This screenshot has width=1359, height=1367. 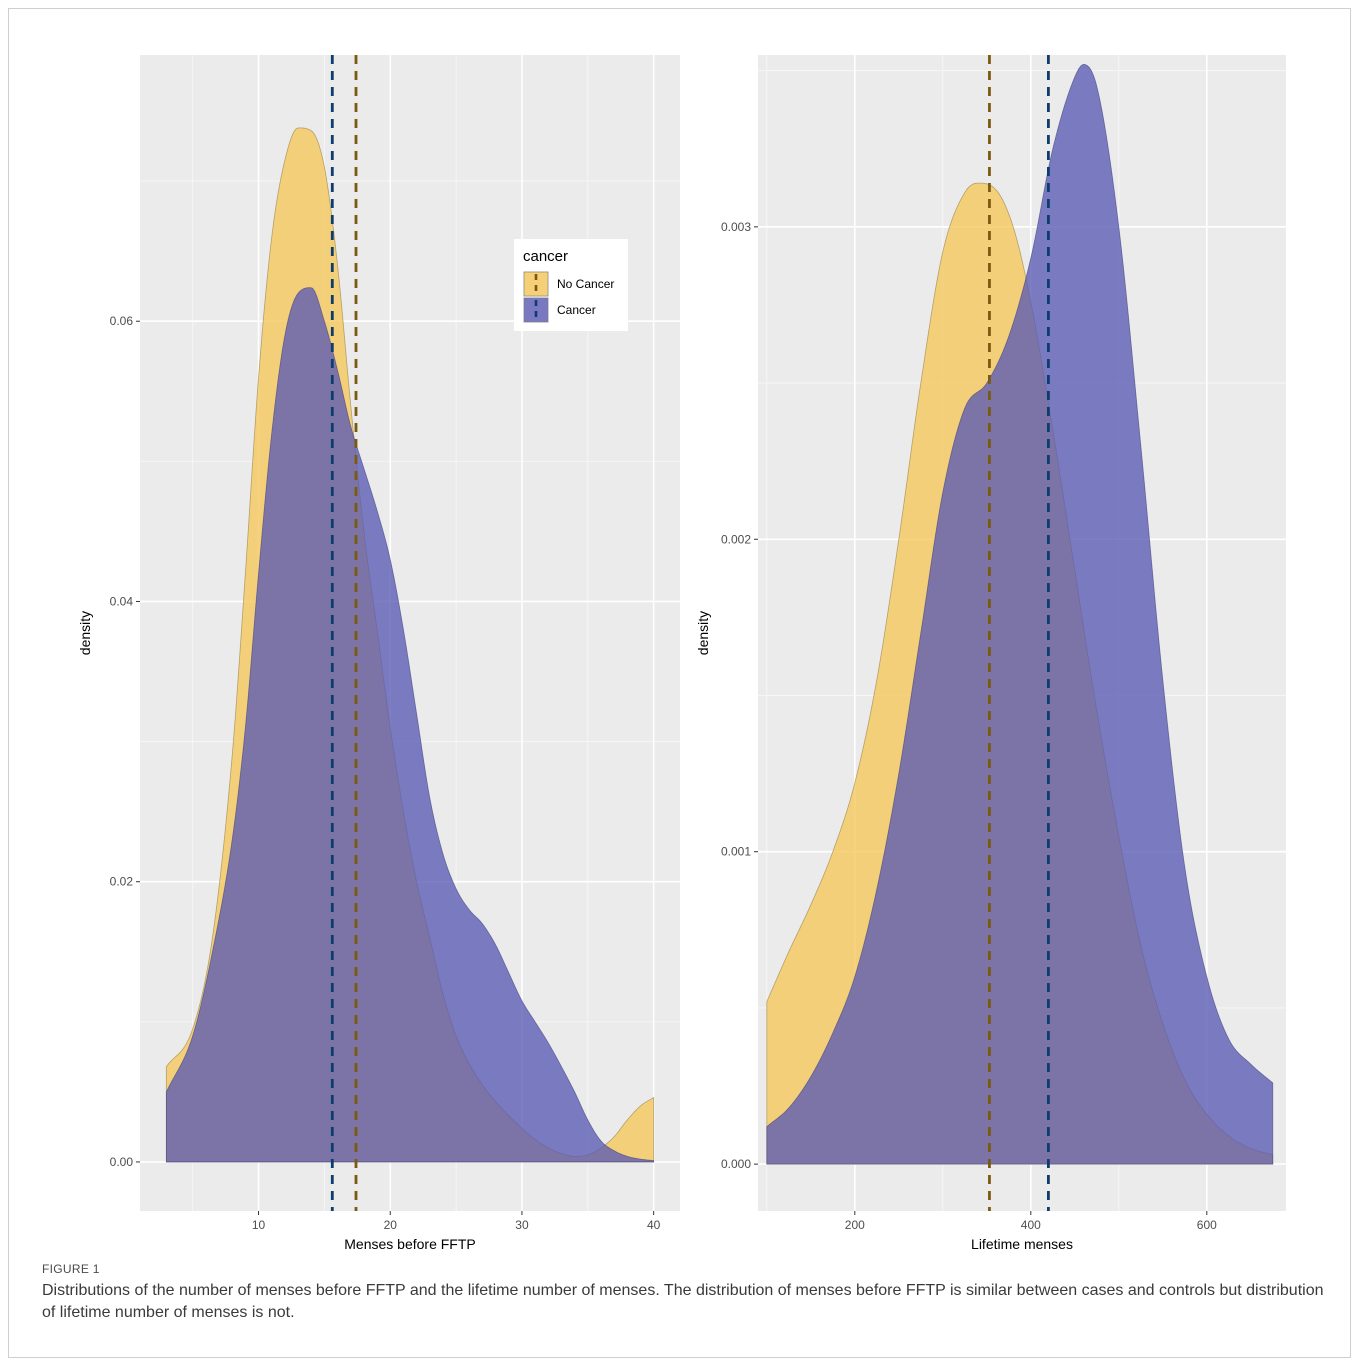 I want to click on x-tick-label: 200, so click(x=855, y=1225).